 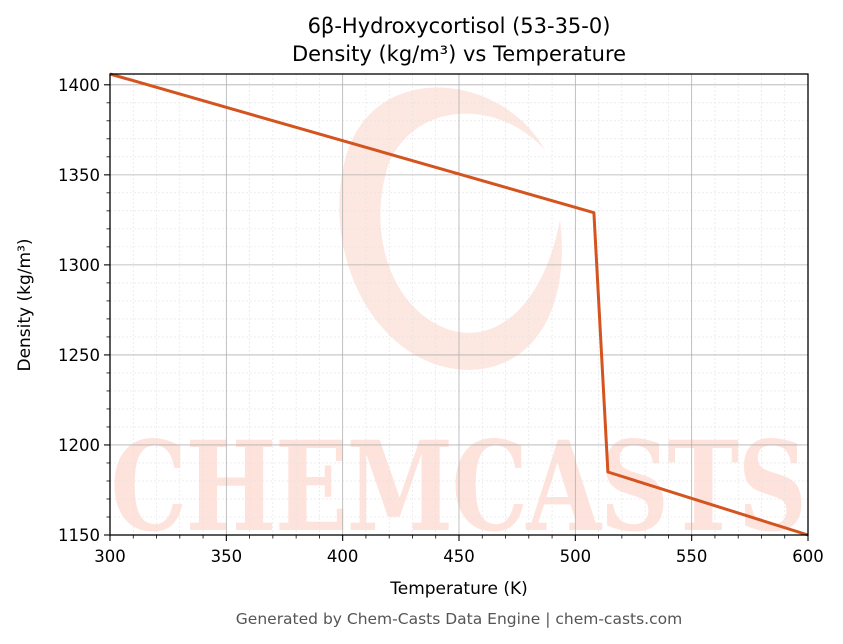 I want to click on y-tick-label: 1400, so click(x=79, y=85).